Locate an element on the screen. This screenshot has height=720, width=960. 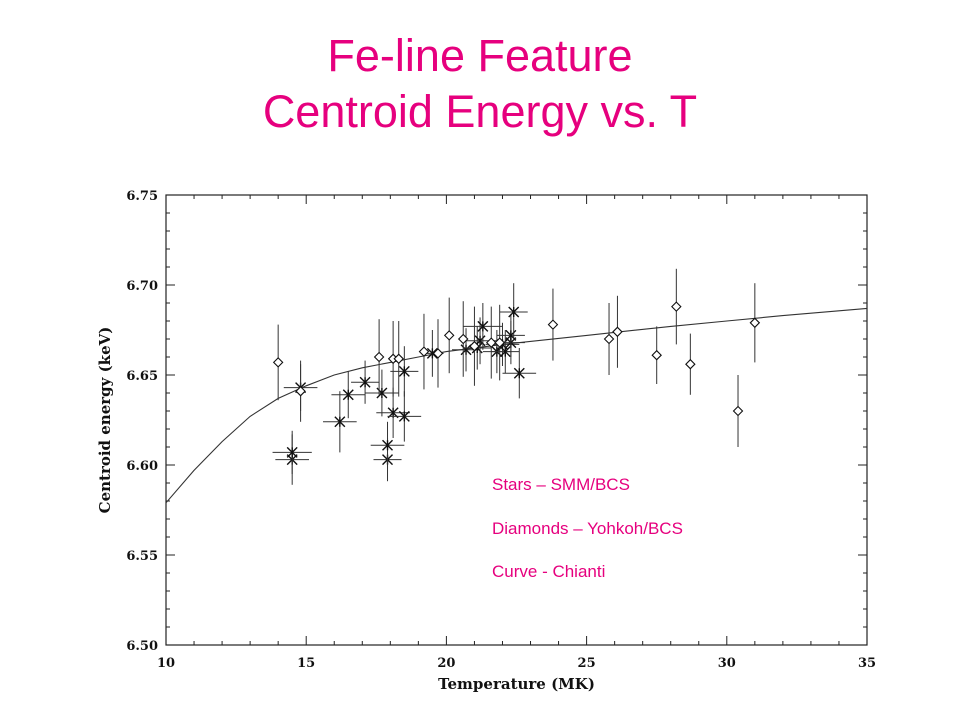
slide-title-line2: Centroid Energy vs. T is located at coordinates (480, 111).